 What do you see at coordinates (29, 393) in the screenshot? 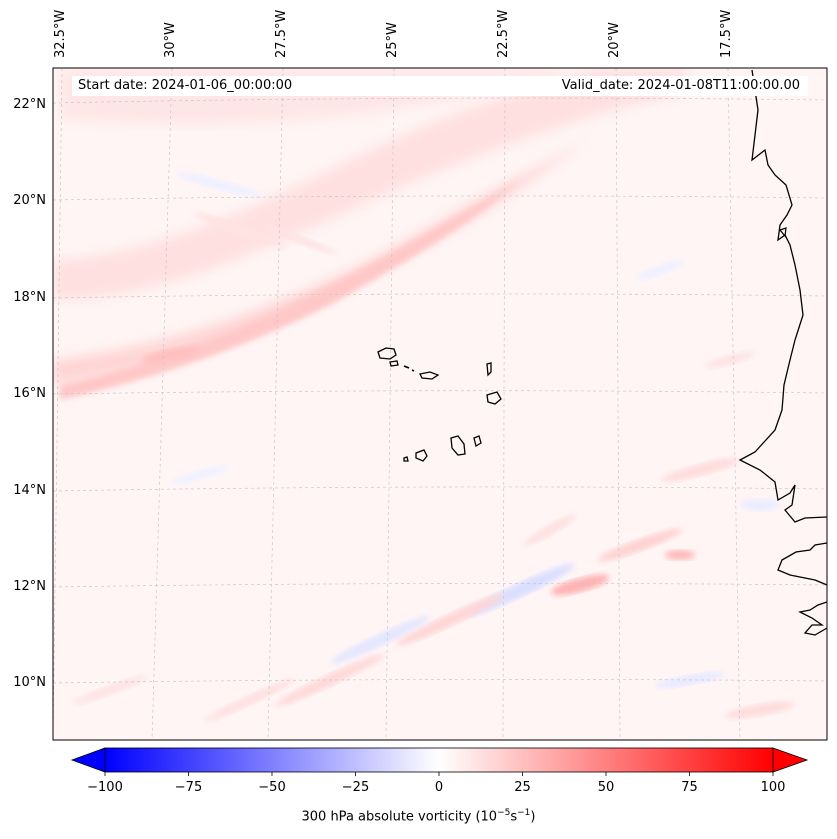
I see `lat-label-16n: 16°N` at bounding box center [29, 393].